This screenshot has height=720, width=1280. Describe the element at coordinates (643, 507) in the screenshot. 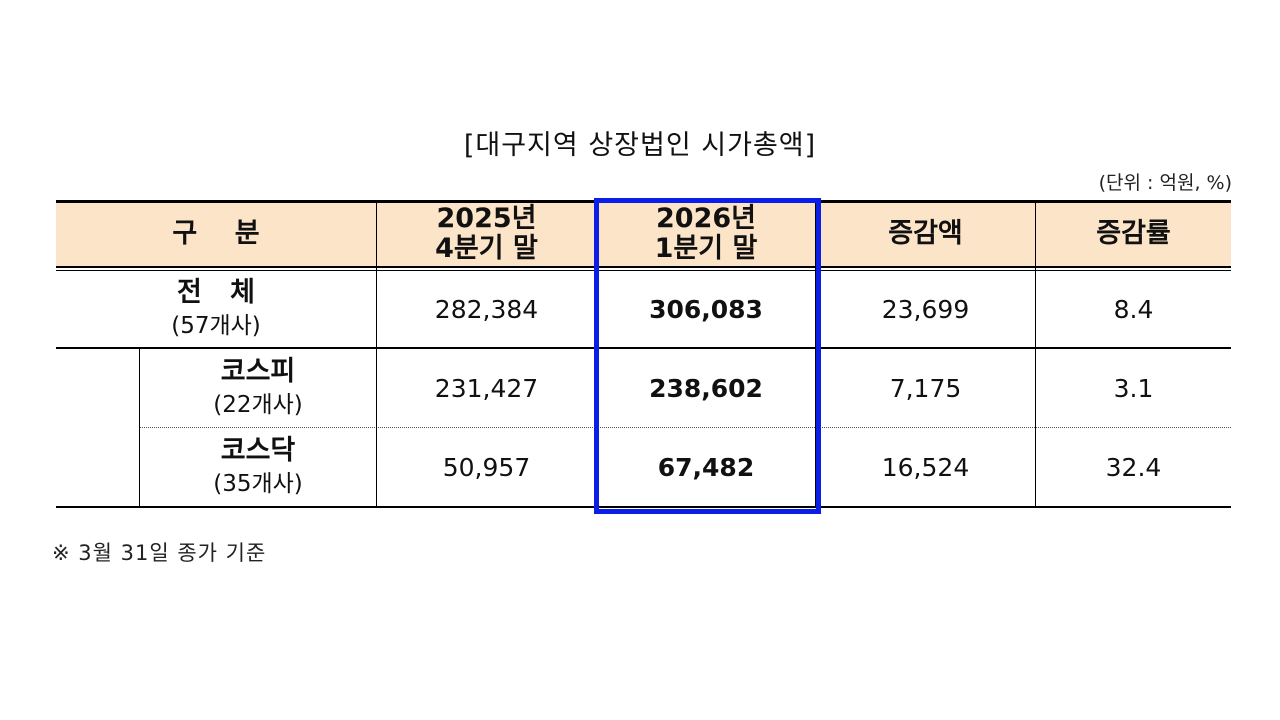

I see `bottom-border` at that location.